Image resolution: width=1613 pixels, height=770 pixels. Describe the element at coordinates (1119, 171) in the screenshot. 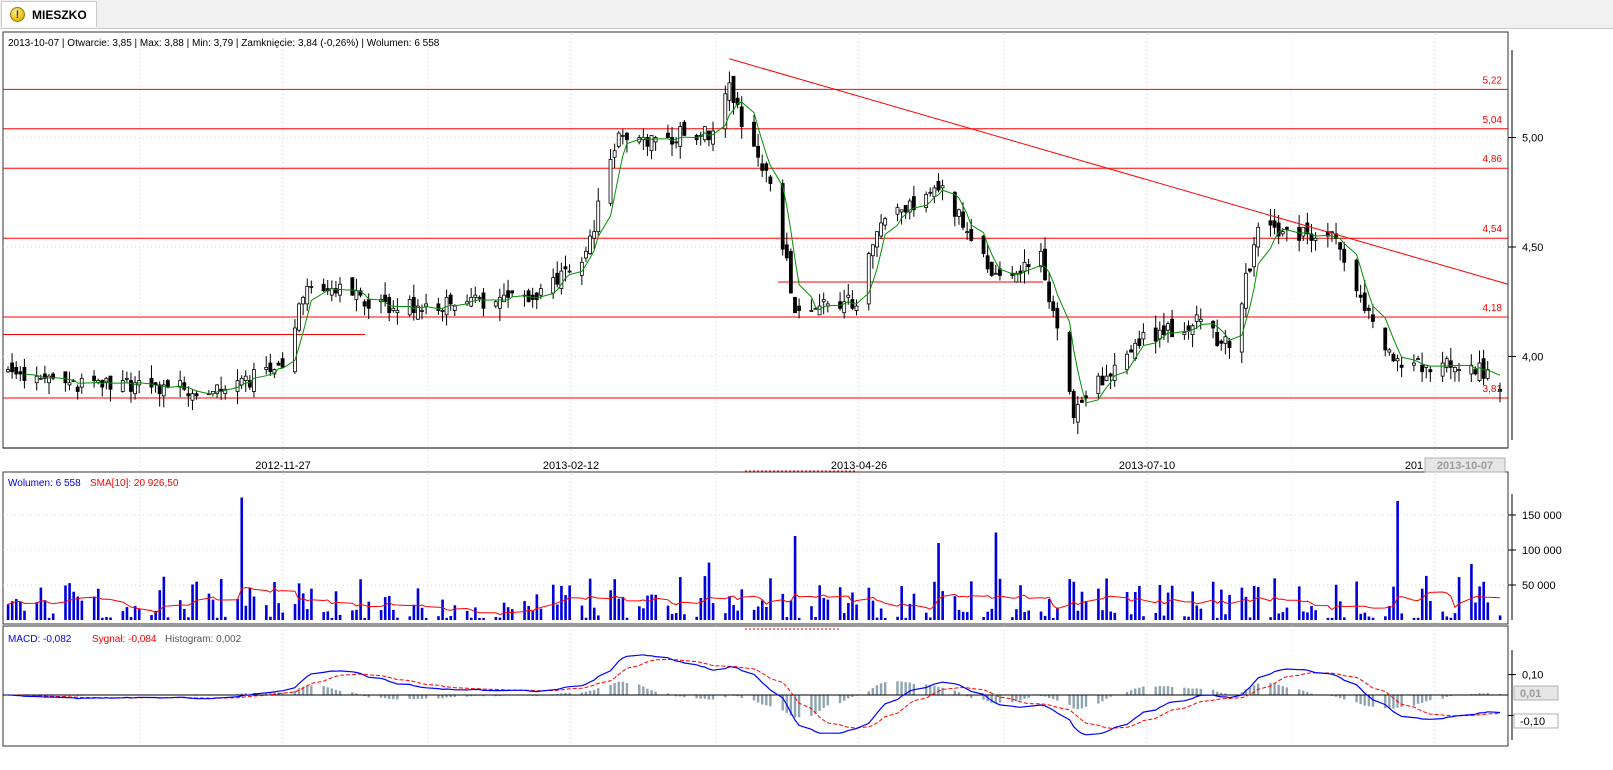

I see `trendline` at that location.